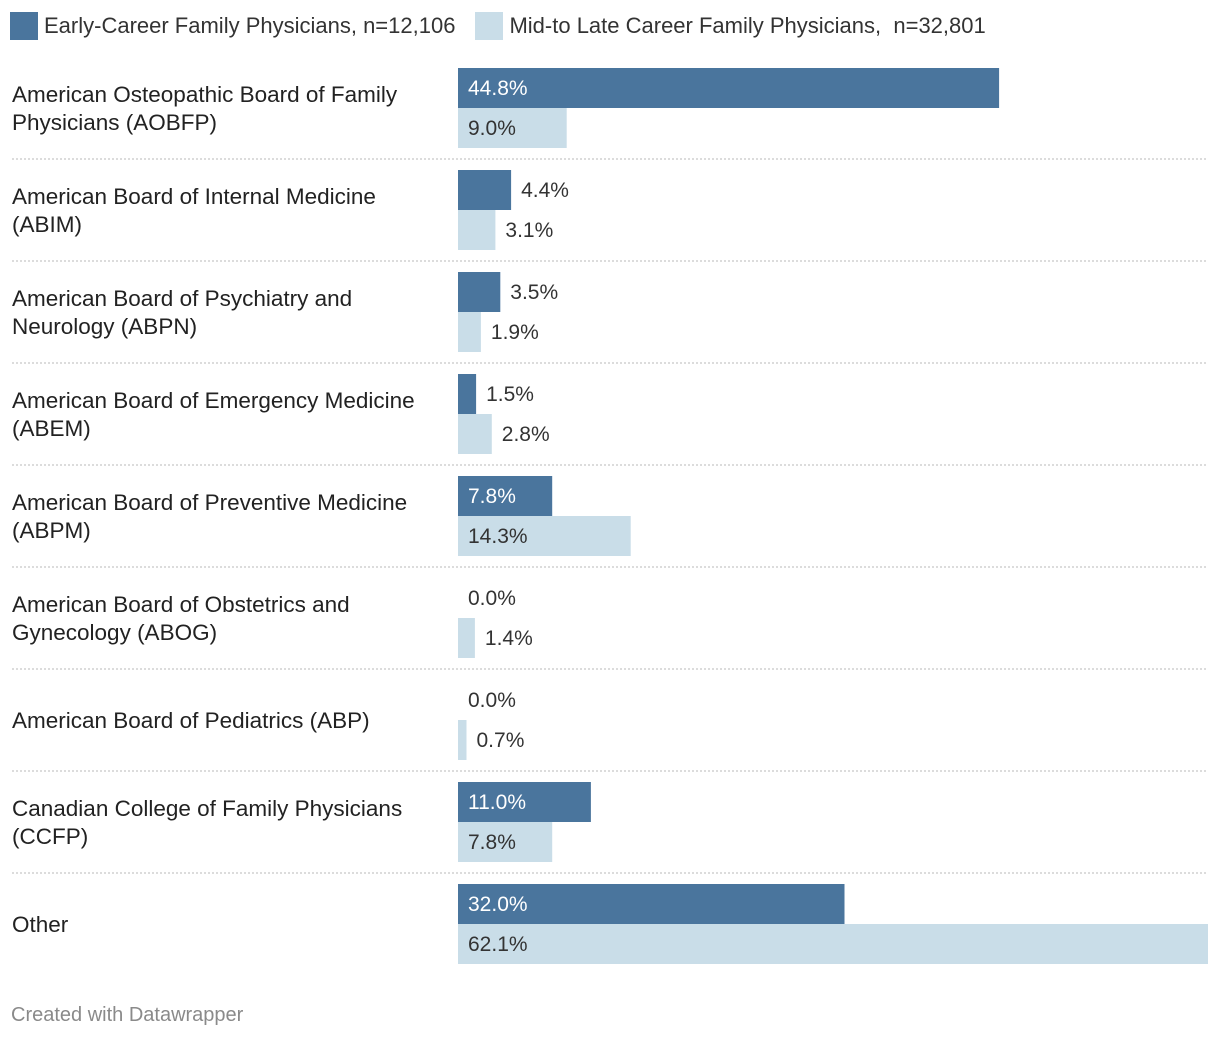 Image resolution: width=1220 pixels, height=1042 pixels. I want to click on legend-item-early: Early-Career Family Physicians, n=12,106, so click(232, 26).